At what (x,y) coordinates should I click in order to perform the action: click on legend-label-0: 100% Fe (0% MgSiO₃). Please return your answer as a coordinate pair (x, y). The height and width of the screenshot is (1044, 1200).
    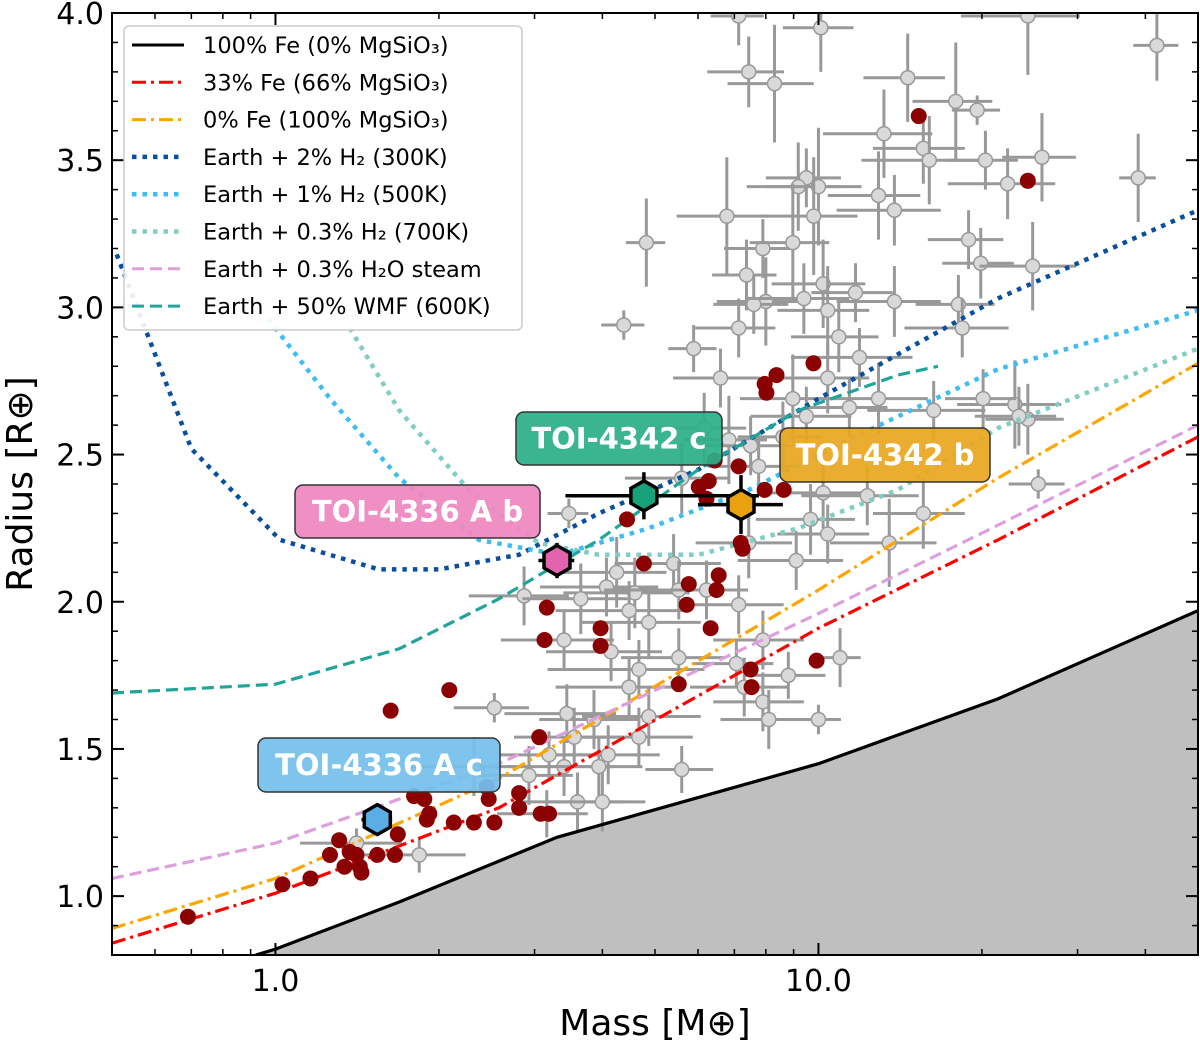
    Looking at the image, I should click on (326, 46).